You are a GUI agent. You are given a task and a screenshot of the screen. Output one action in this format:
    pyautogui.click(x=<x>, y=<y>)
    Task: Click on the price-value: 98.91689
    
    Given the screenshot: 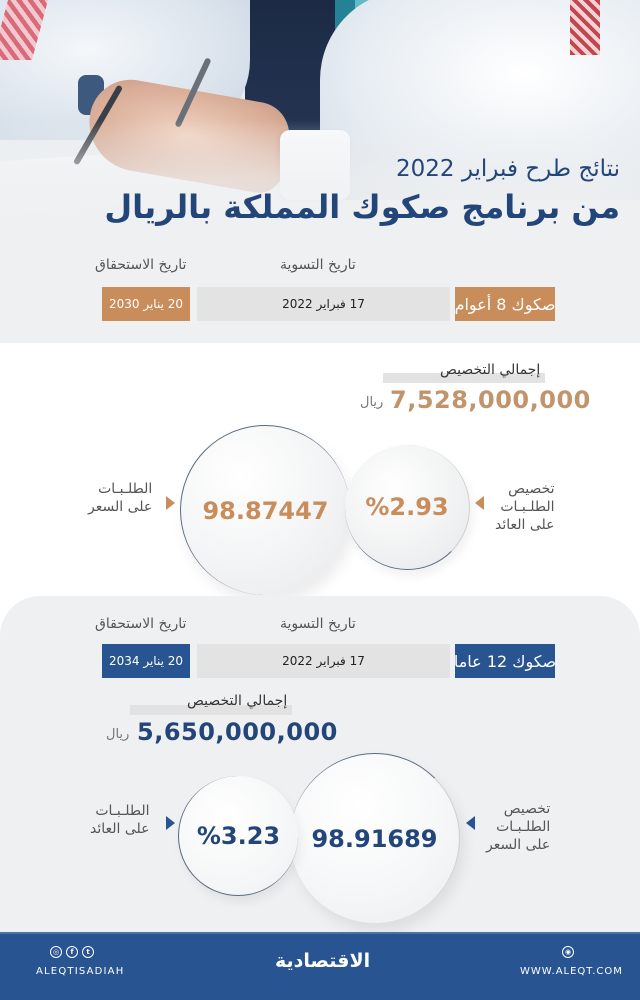 What is the action you would take?
    pyautogui.click(x=374, y=838)
    